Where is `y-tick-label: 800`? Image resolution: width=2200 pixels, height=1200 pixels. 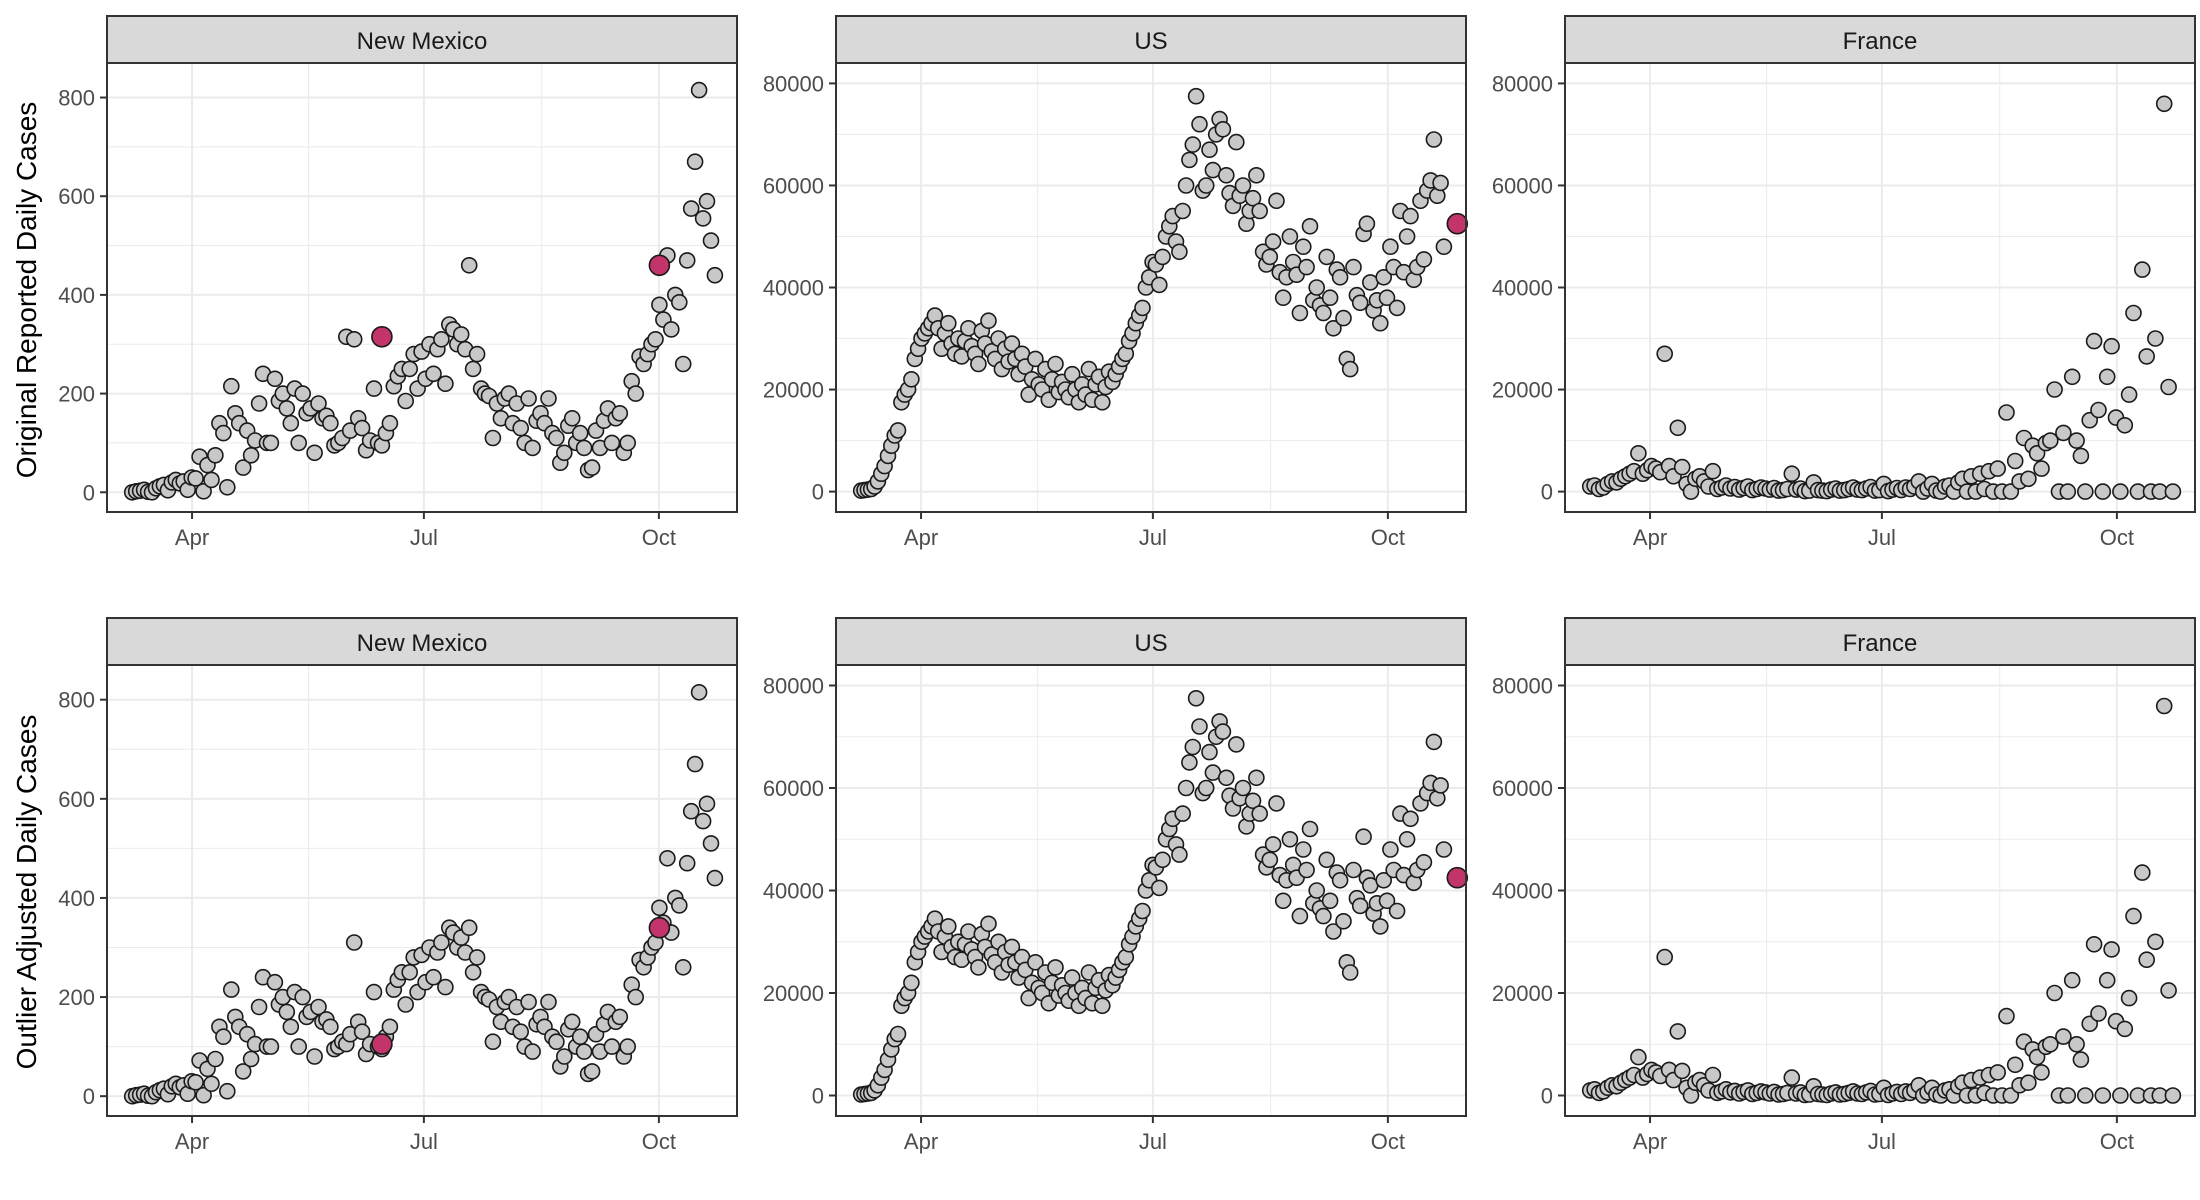
y-tick-label: 800 is located at coordinates (76, 700).